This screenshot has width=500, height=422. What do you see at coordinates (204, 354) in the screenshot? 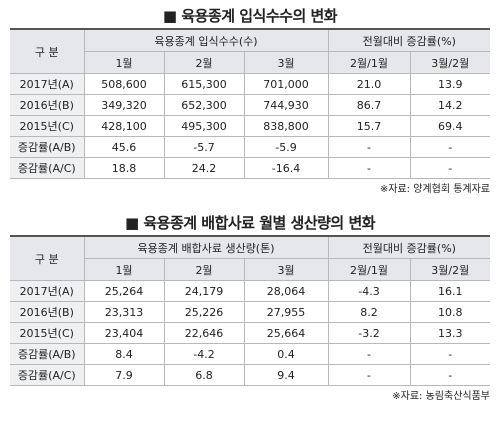
I see `cell: -4.2` at bounding box center [204, 354].